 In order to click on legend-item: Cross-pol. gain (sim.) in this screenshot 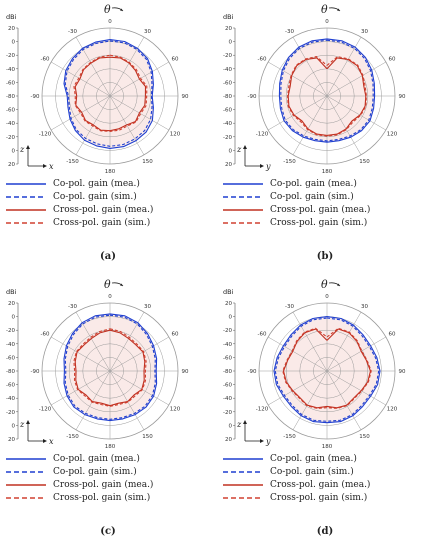, I will do `click(106, 498)`.